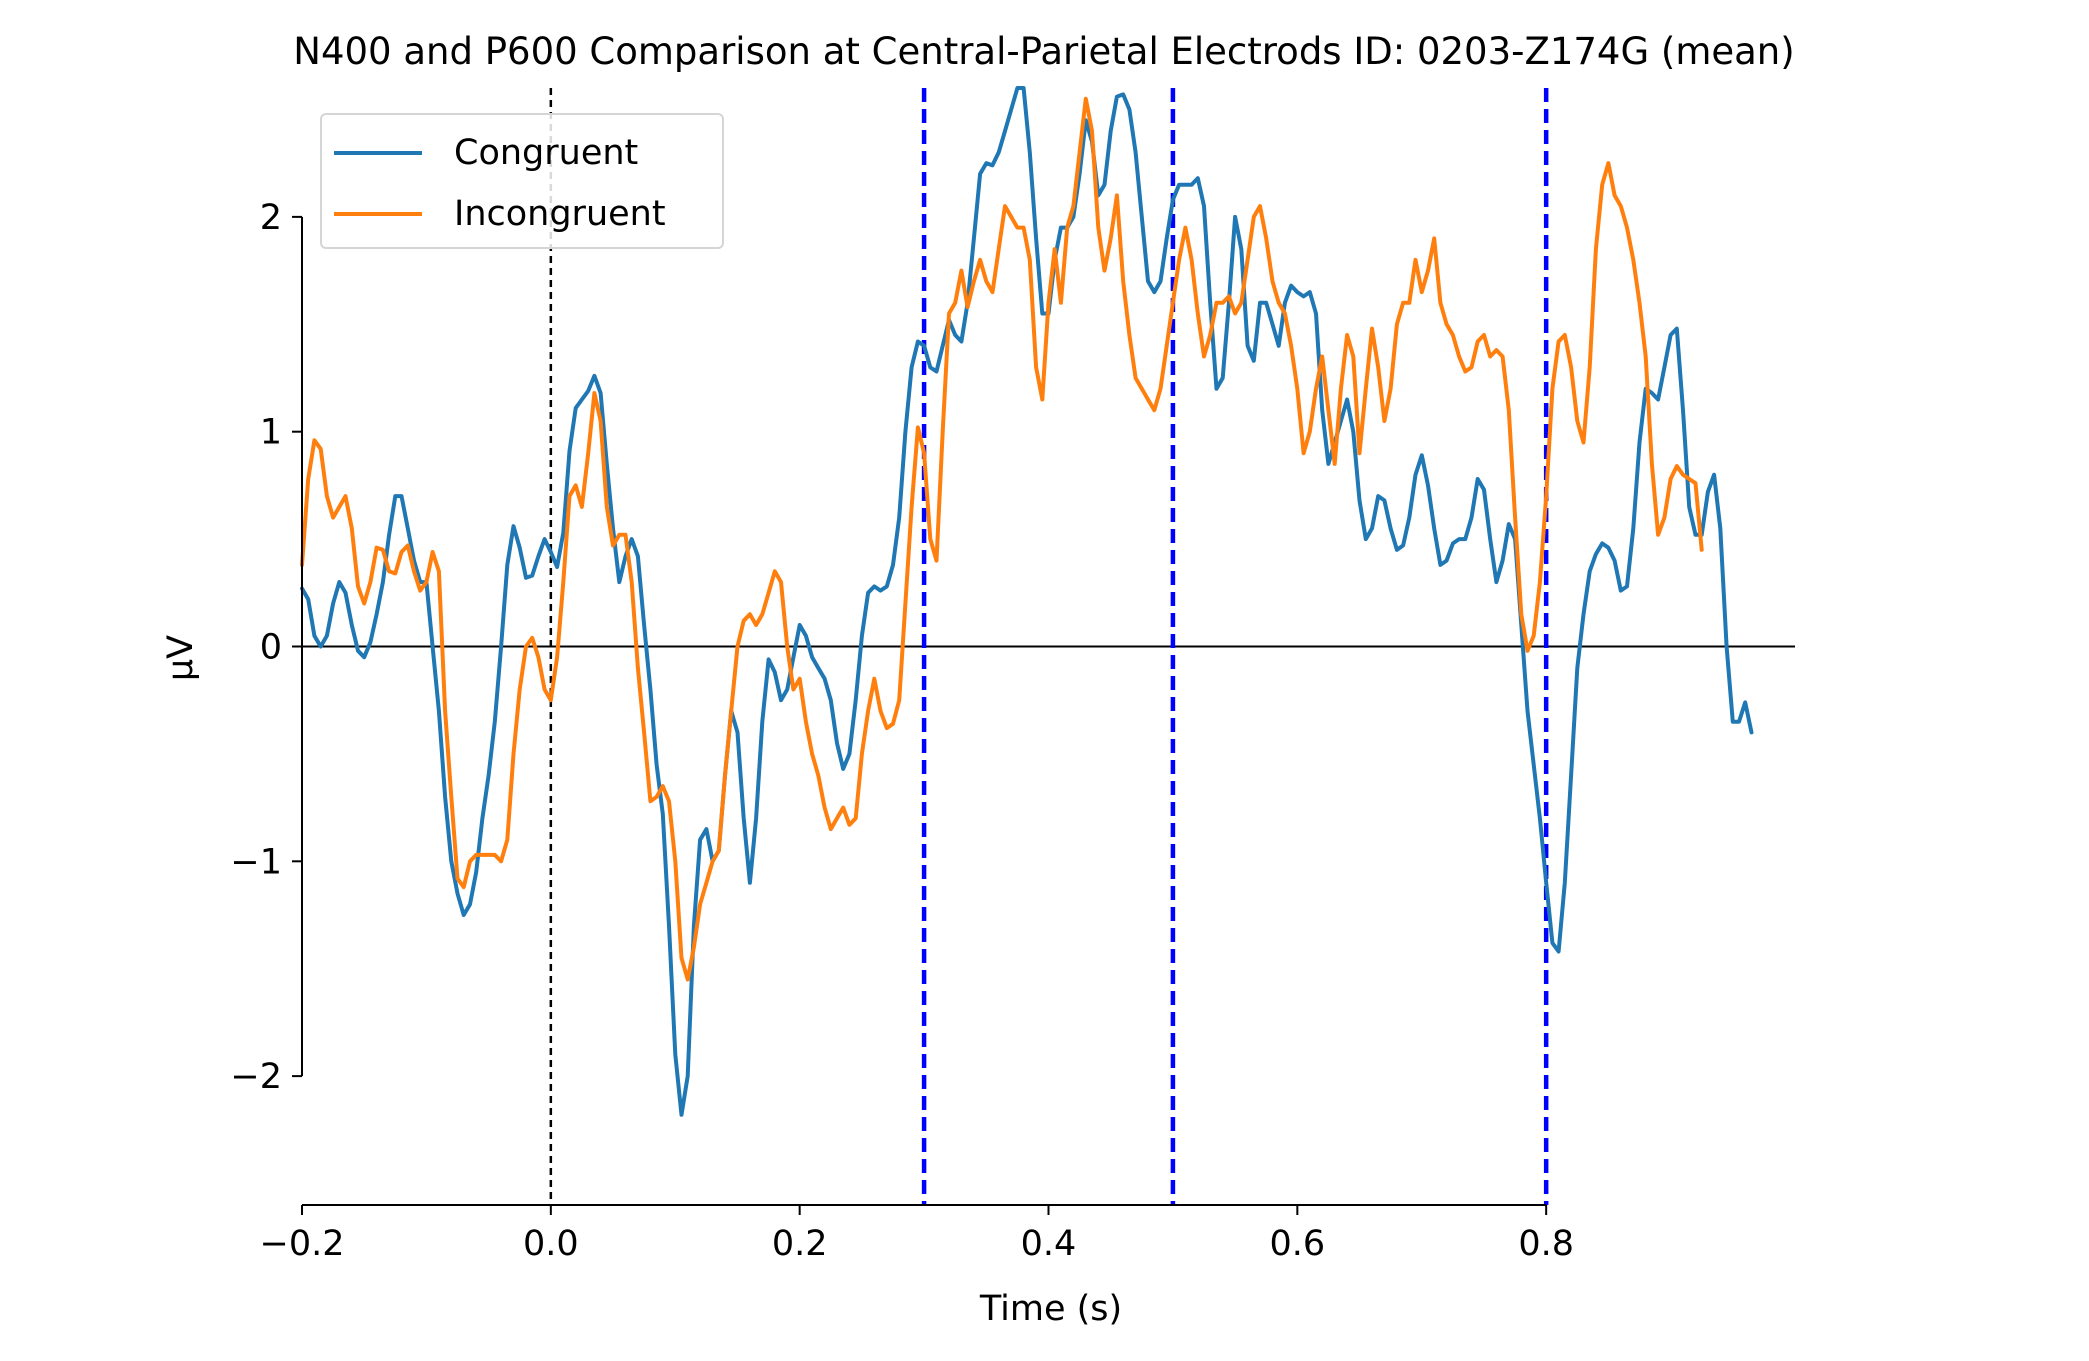  I want to click on legend-label-incongruent: Incongruent, so click(560, 214).